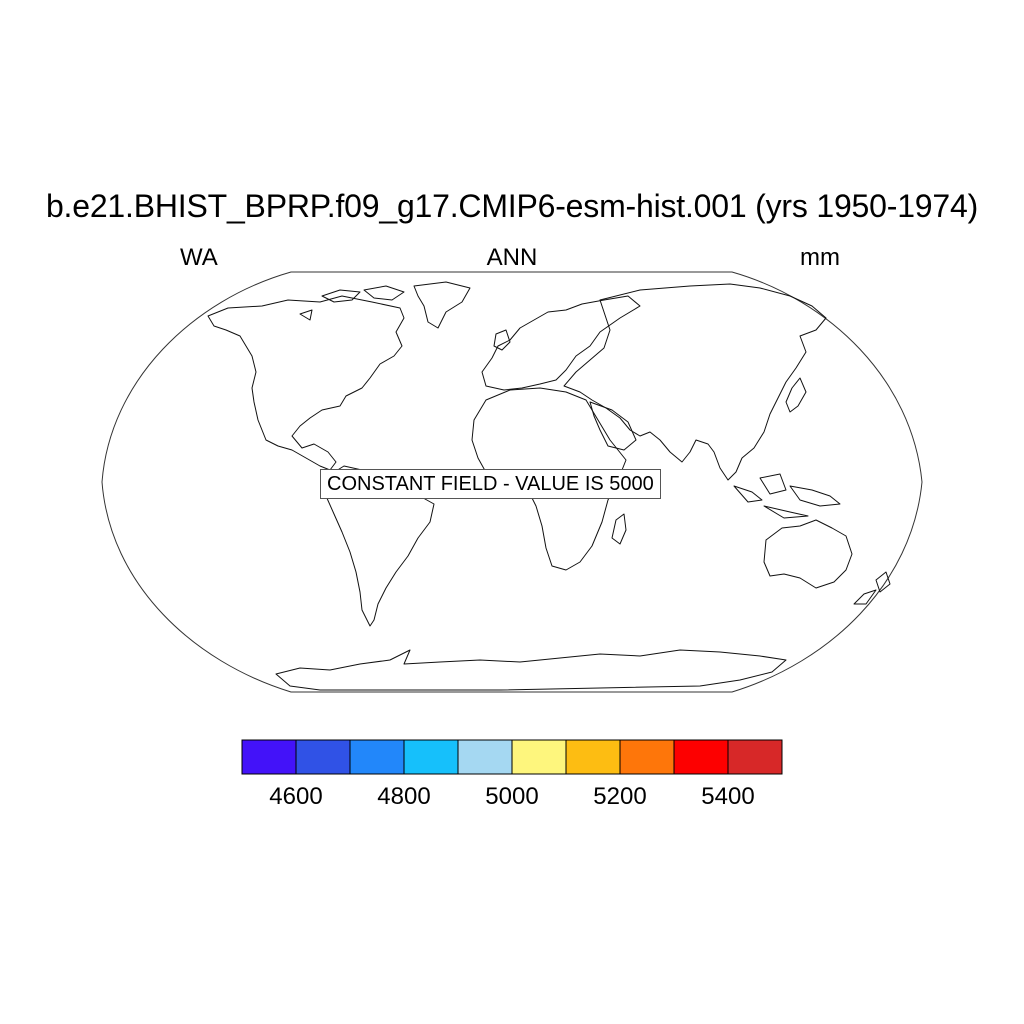  Describe the element at coordinates (502, 340) in the screenshot. I see `coast-british-isles` at that location.